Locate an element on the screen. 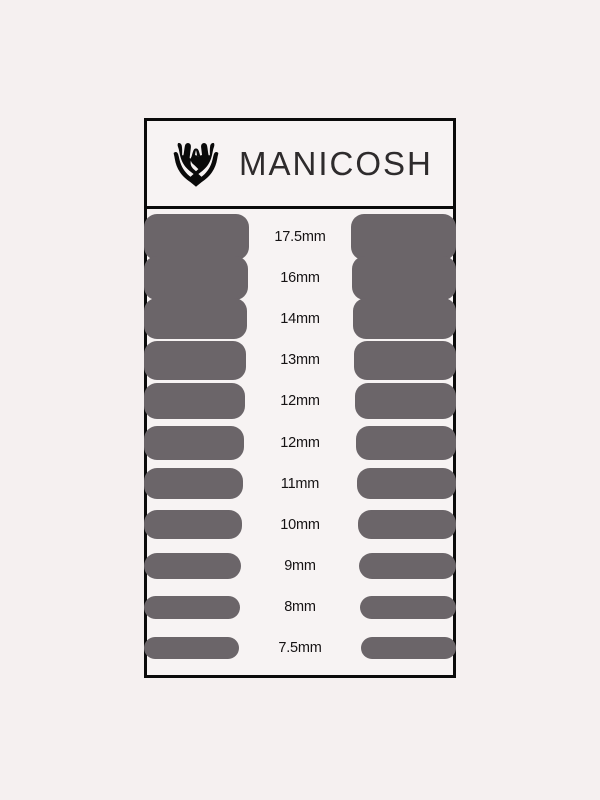 This screenshot has width=600, height=800. nail-row: 11mm is located at coordinates (300, 483).